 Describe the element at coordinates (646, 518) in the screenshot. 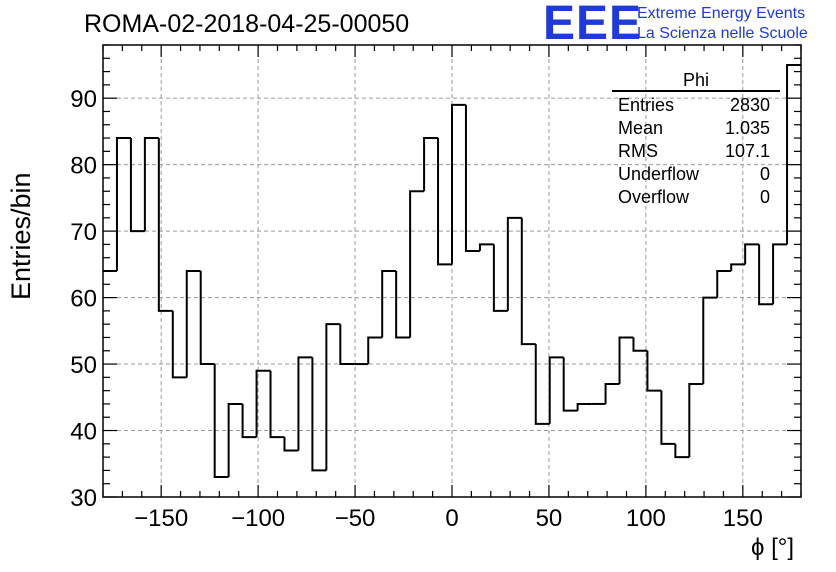

I see `x-tick-label: 100` at that location.